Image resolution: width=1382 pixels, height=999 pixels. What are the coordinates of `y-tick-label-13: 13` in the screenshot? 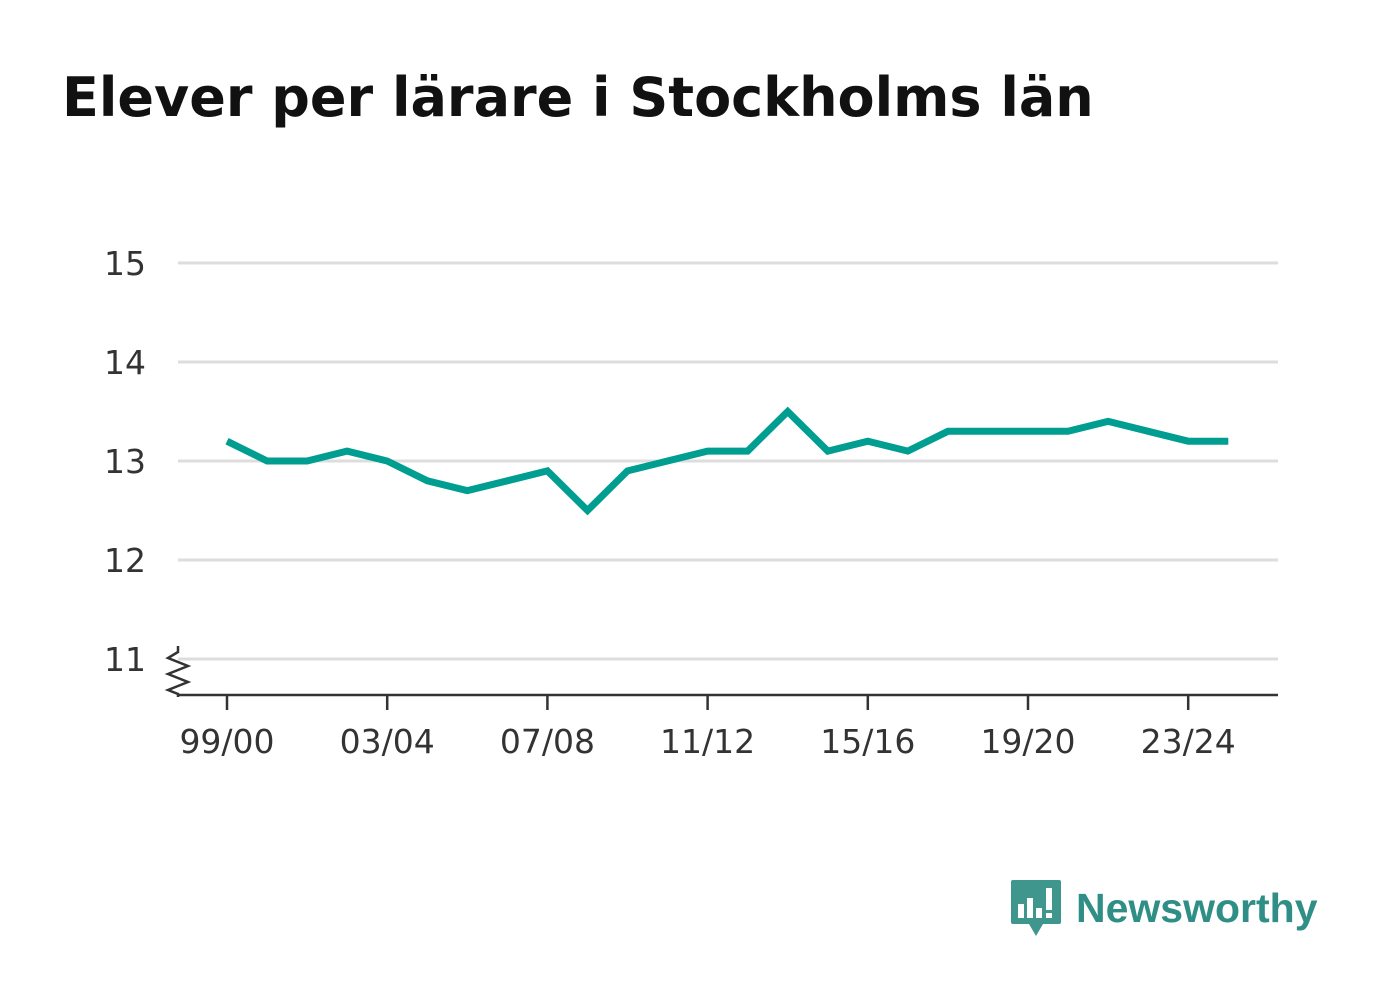 It's located at (125, 461).